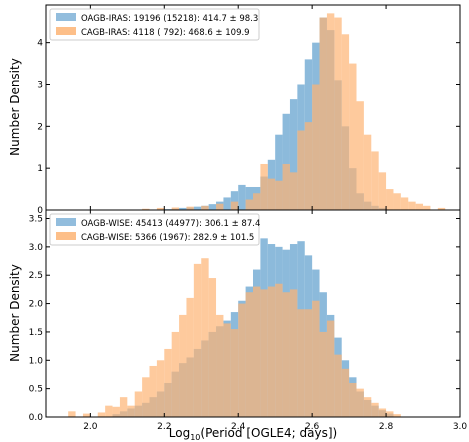  I want to click on legend-label-oagb-iras: OAGB-IRAS: 19196 (15218): 414.7 ± 98.3, so click(169, 19).